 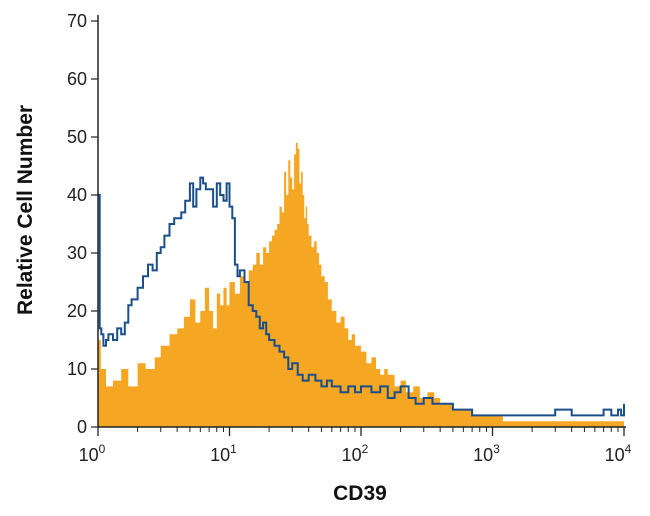 What do you see at coordinates (618, 453) in the screenshot?
I see `x-tick-label: 10⁴` at bounding box center [618, 453].